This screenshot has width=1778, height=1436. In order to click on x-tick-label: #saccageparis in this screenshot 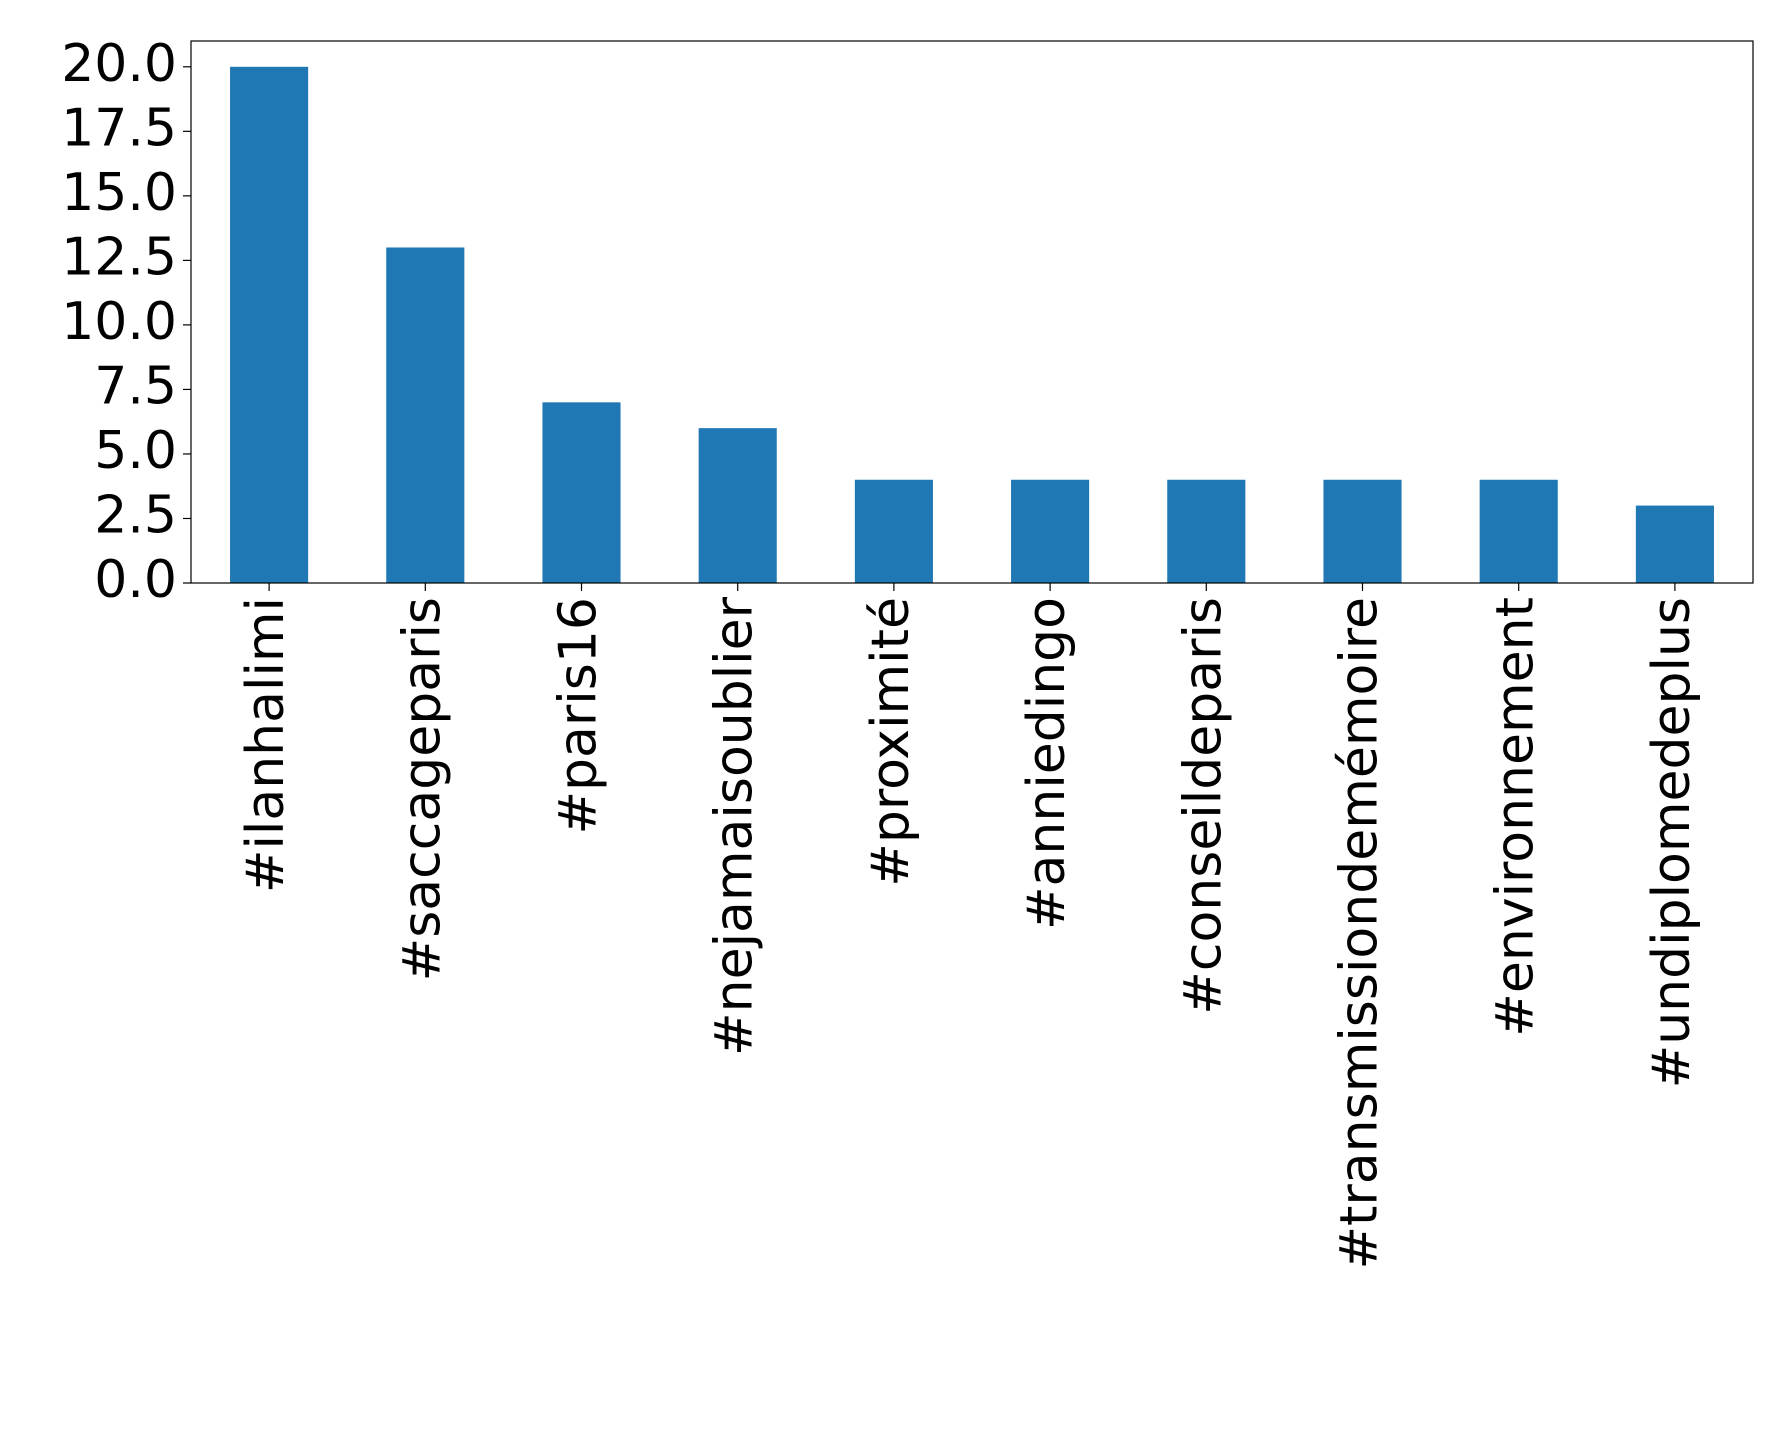, I will do `click(422, 789)`.